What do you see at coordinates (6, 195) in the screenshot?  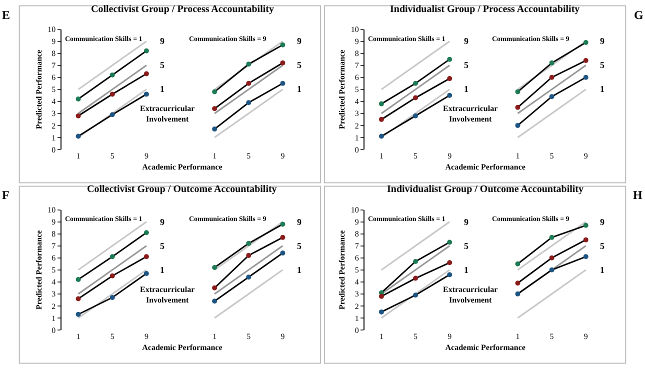 I see `text: F` at bounding box center [6, 195].